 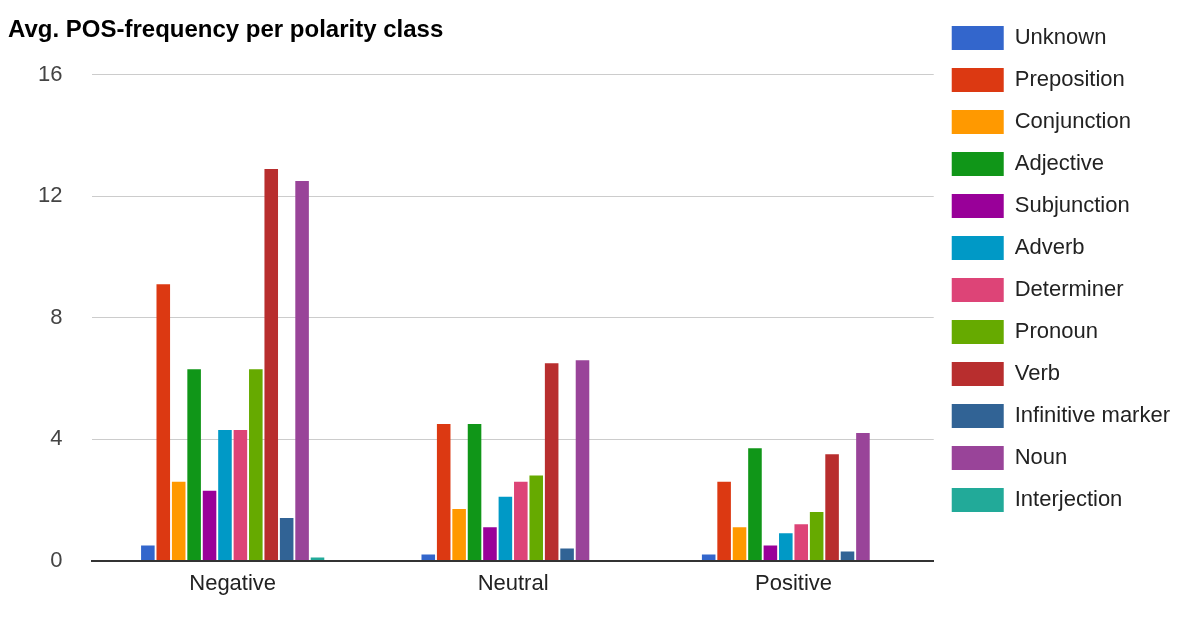 I want to click on legend-label: Pronoun, so click(x=1056, y=331).